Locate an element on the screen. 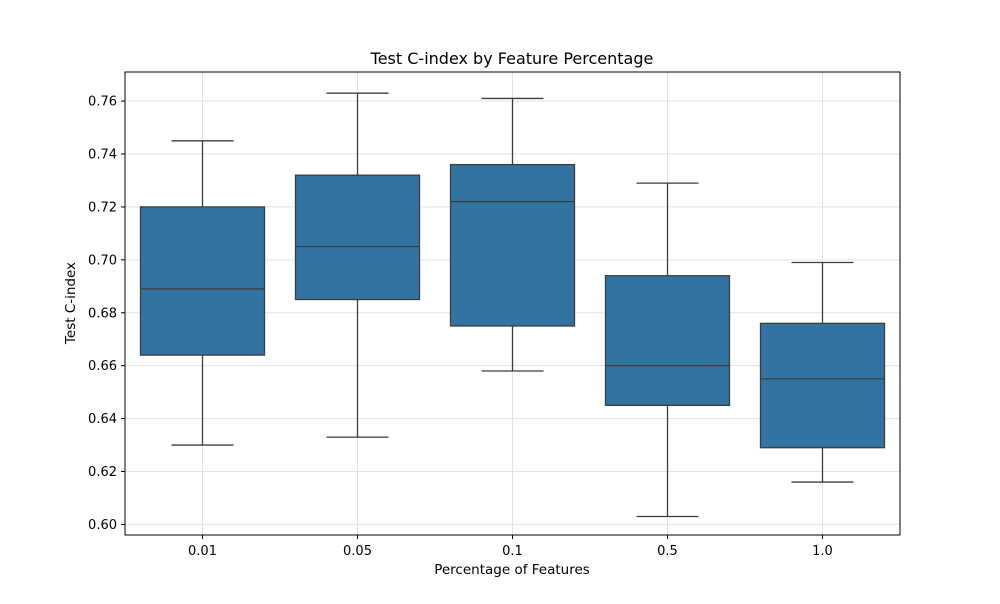  box-1.0 is located at coordinates (822, 372).